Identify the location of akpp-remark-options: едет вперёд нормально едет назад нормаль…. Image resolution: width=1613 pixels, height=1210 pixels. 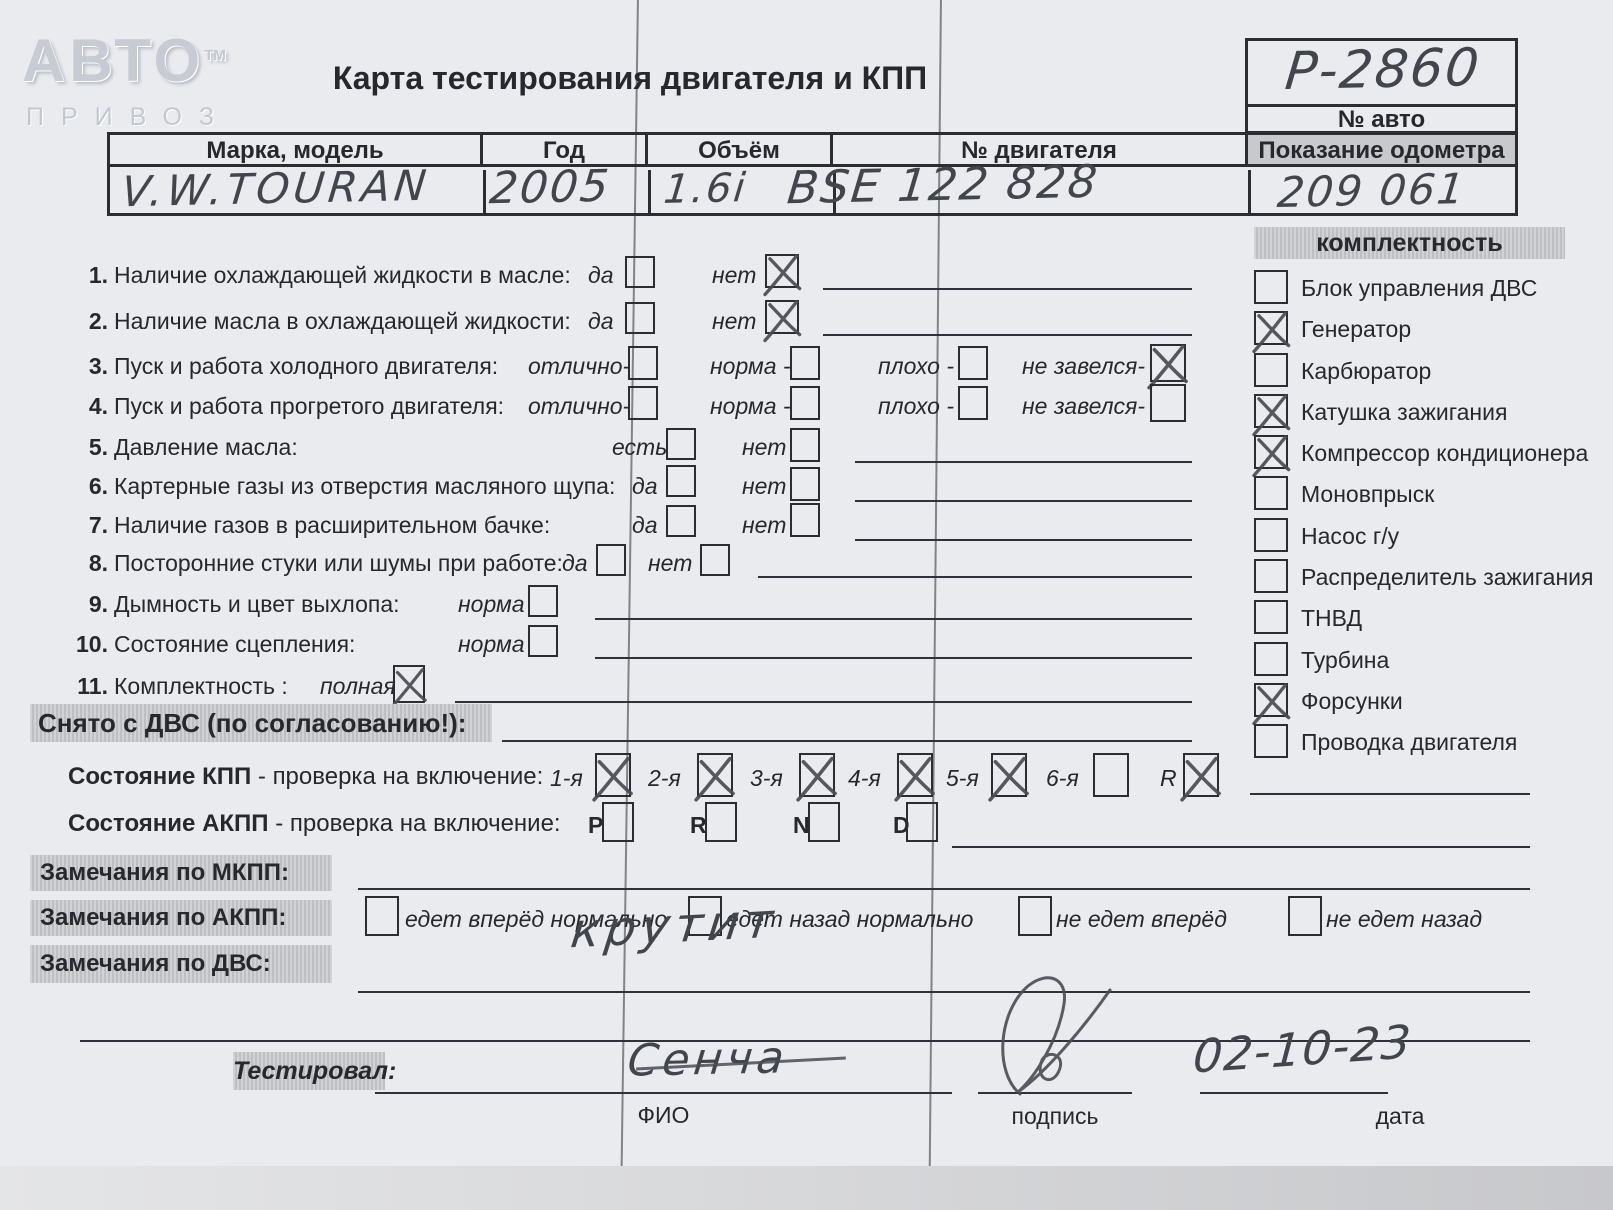
(806, 918).